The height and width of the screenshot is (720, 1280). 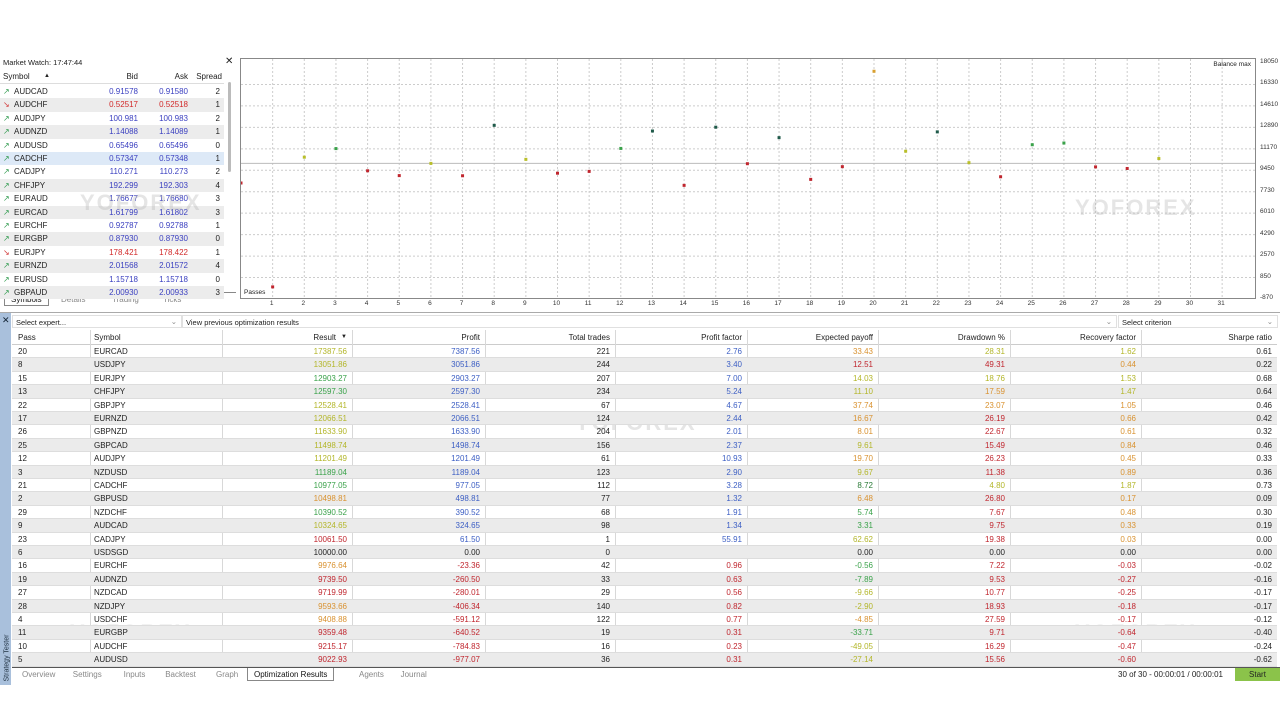 I want to click on column-drawdown: Drawdown %, so click(x=981, y=337).